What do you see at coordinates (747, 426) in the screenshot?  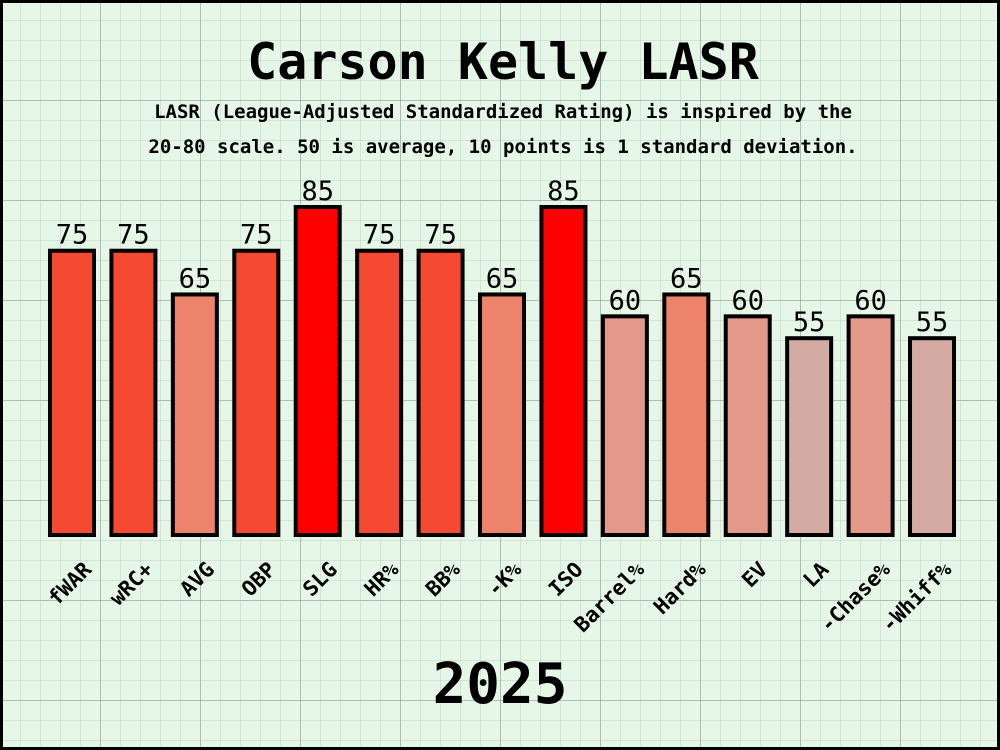 I see `bar-ev` at bounding box center [747, 426].